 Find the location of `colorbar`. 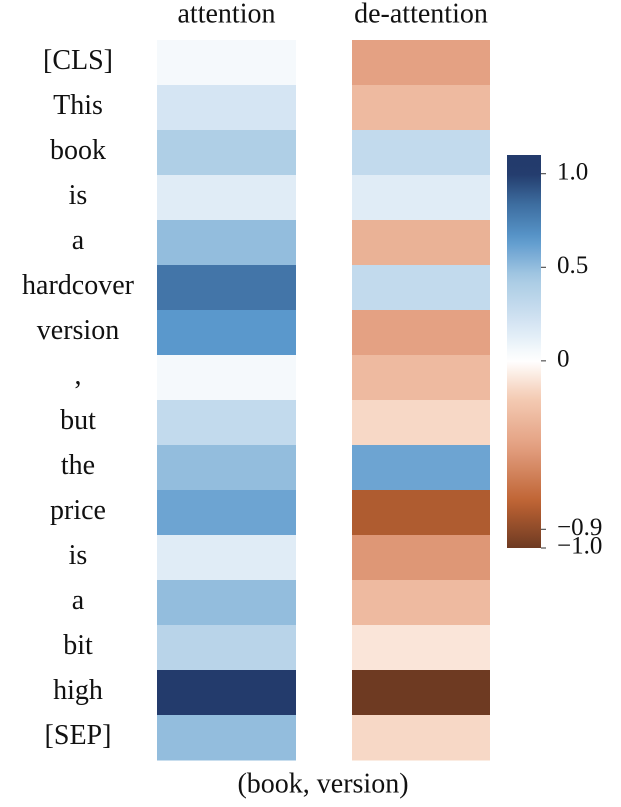

colorbar is located at coordinates (524, 351).